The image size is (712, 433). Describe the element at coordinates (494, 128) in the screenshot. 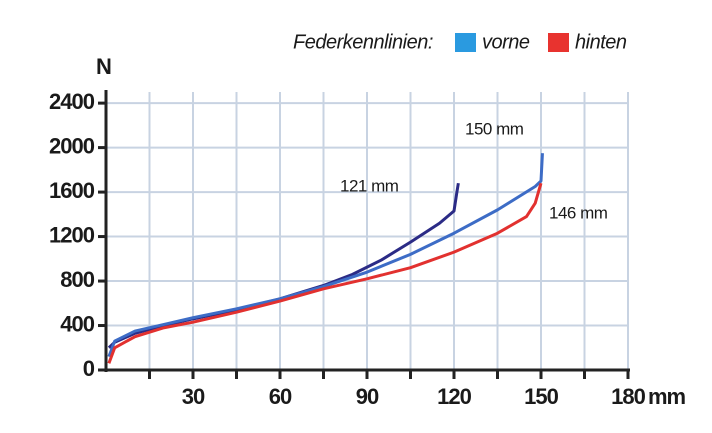

I see `series-label: 150 mm` at that location.